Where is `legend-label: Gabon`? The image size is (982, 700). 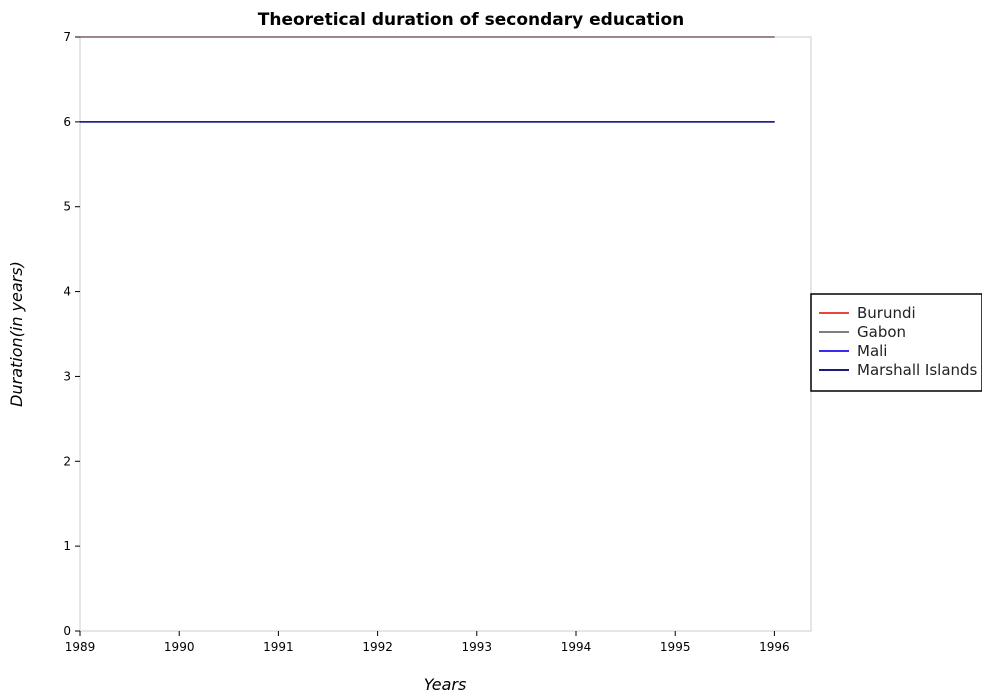
legend-label: Gabon is located at coordinates (881, 332).